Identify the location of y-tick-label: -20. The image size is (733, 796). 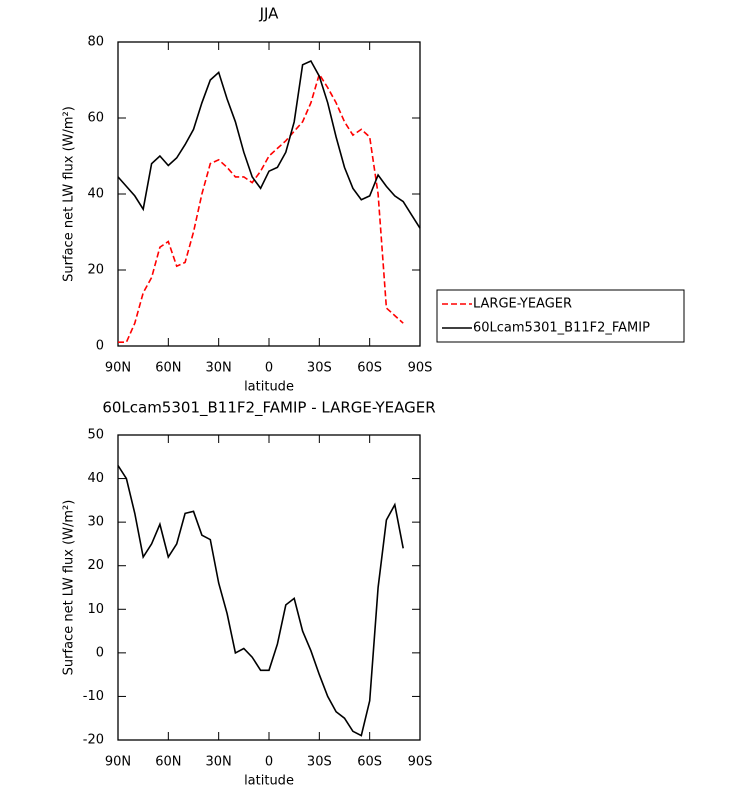
(93, 740).